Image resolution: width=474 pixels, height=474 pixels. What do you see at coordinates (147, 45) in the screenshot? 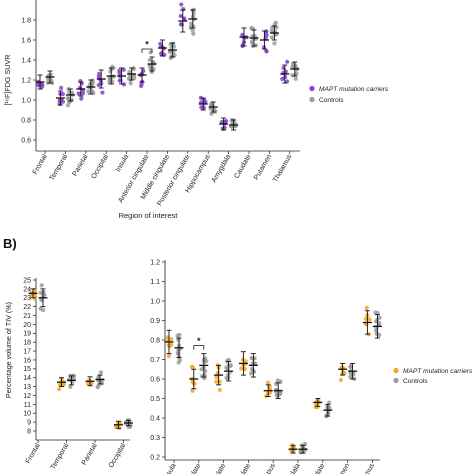
I see `significance-star: *` at bounding box center [147, 45].